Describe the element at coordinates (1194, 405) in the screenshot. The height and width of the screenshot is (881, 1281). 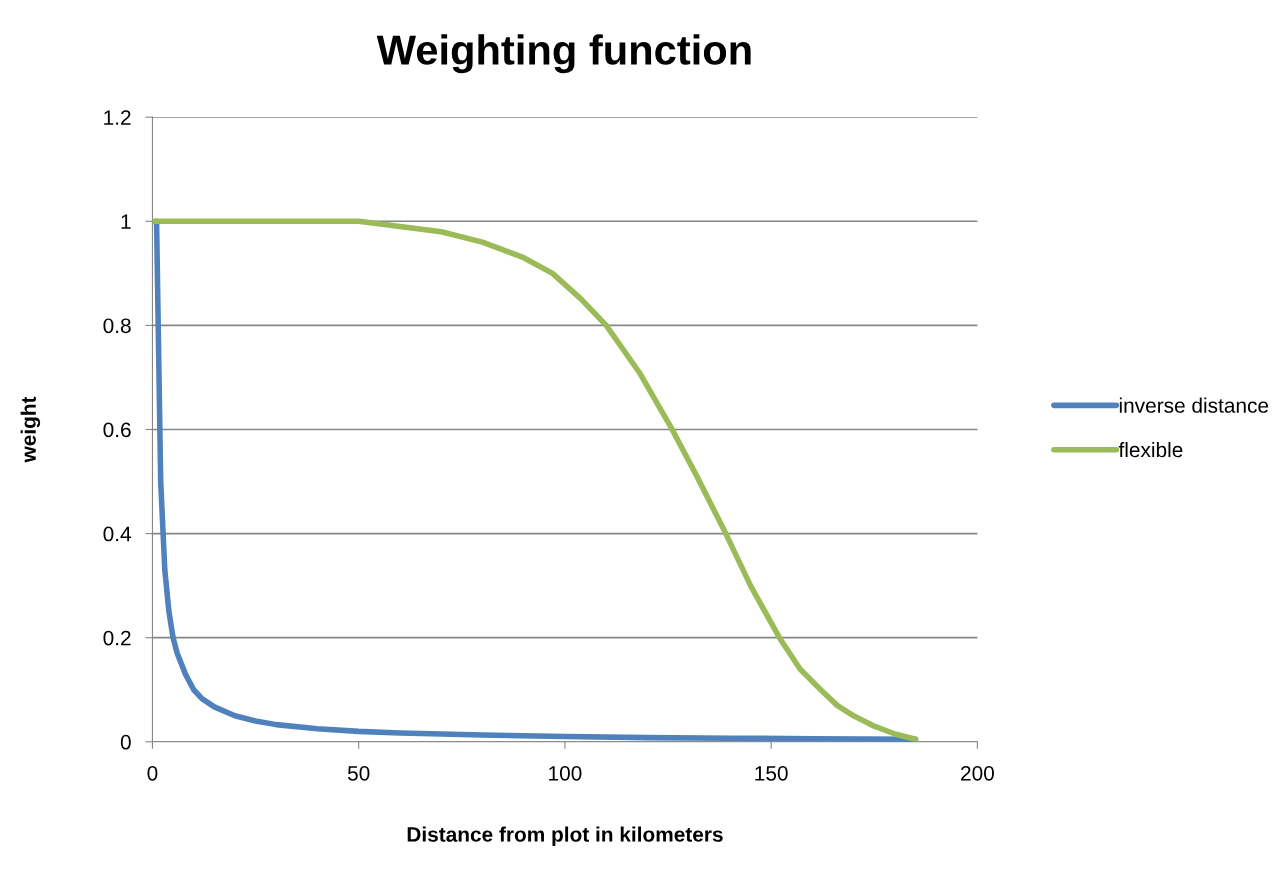
I see `legend-label: inverse distance` at that location.